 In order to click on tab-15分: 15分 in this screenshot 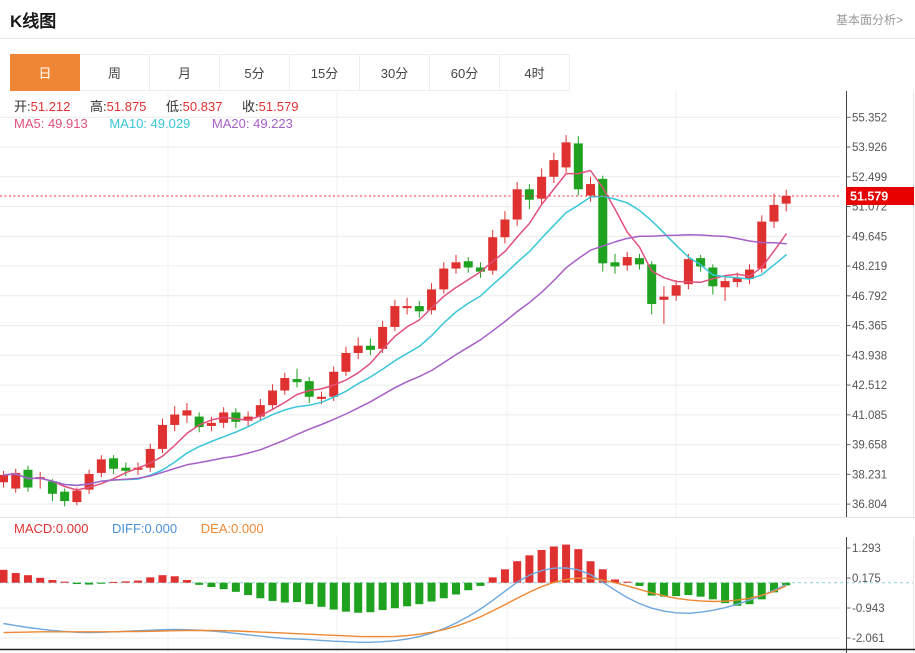, I will do `click(325, 72)`.